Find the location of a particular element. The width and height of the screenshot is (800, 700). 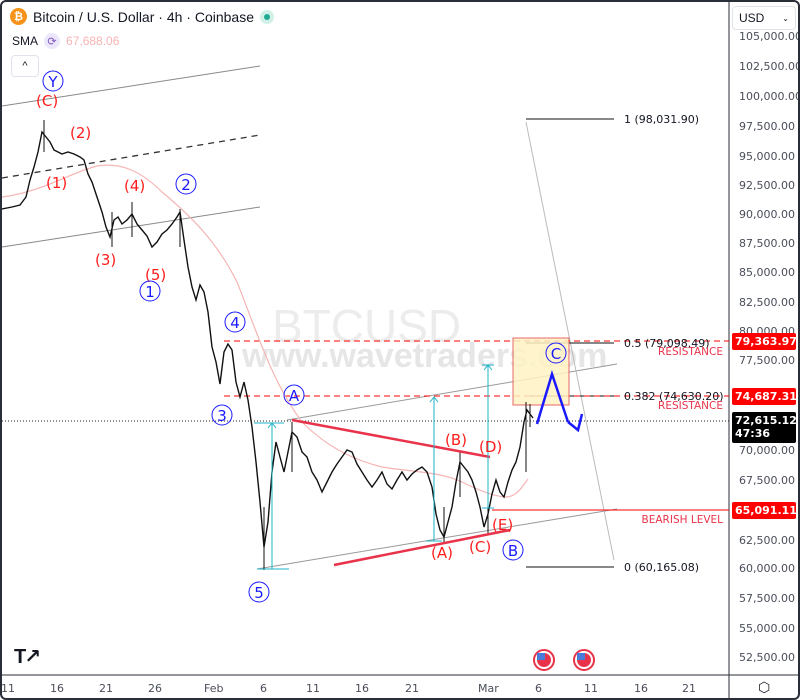

projection-arrowhead is located at coordinates (575, 423).